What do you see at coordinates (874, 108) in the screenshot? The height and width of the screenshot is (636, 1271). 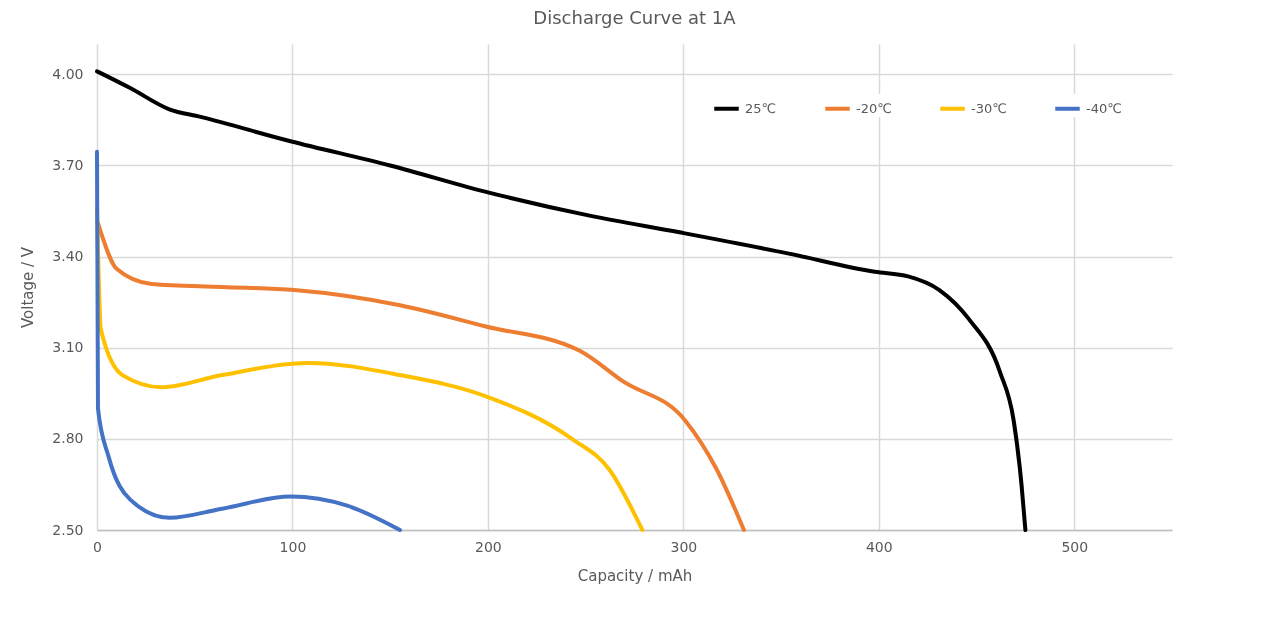 I see `legend-label: -20℃` at bounding box center [874, 108].